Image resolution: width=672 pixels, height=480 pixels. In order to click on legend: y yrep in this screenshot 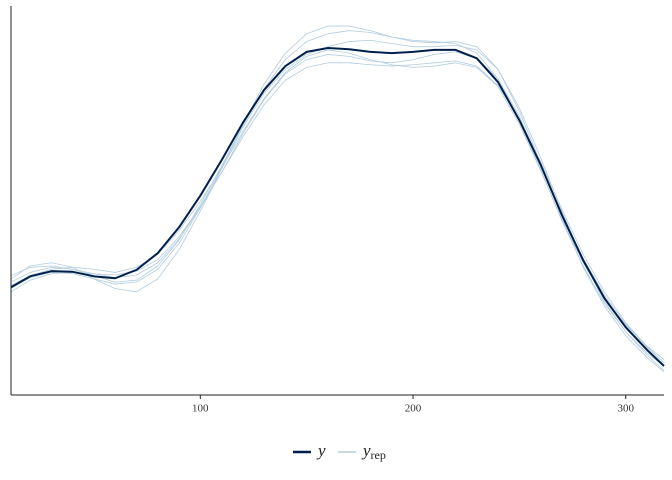, I will do `click(339, 451)`.